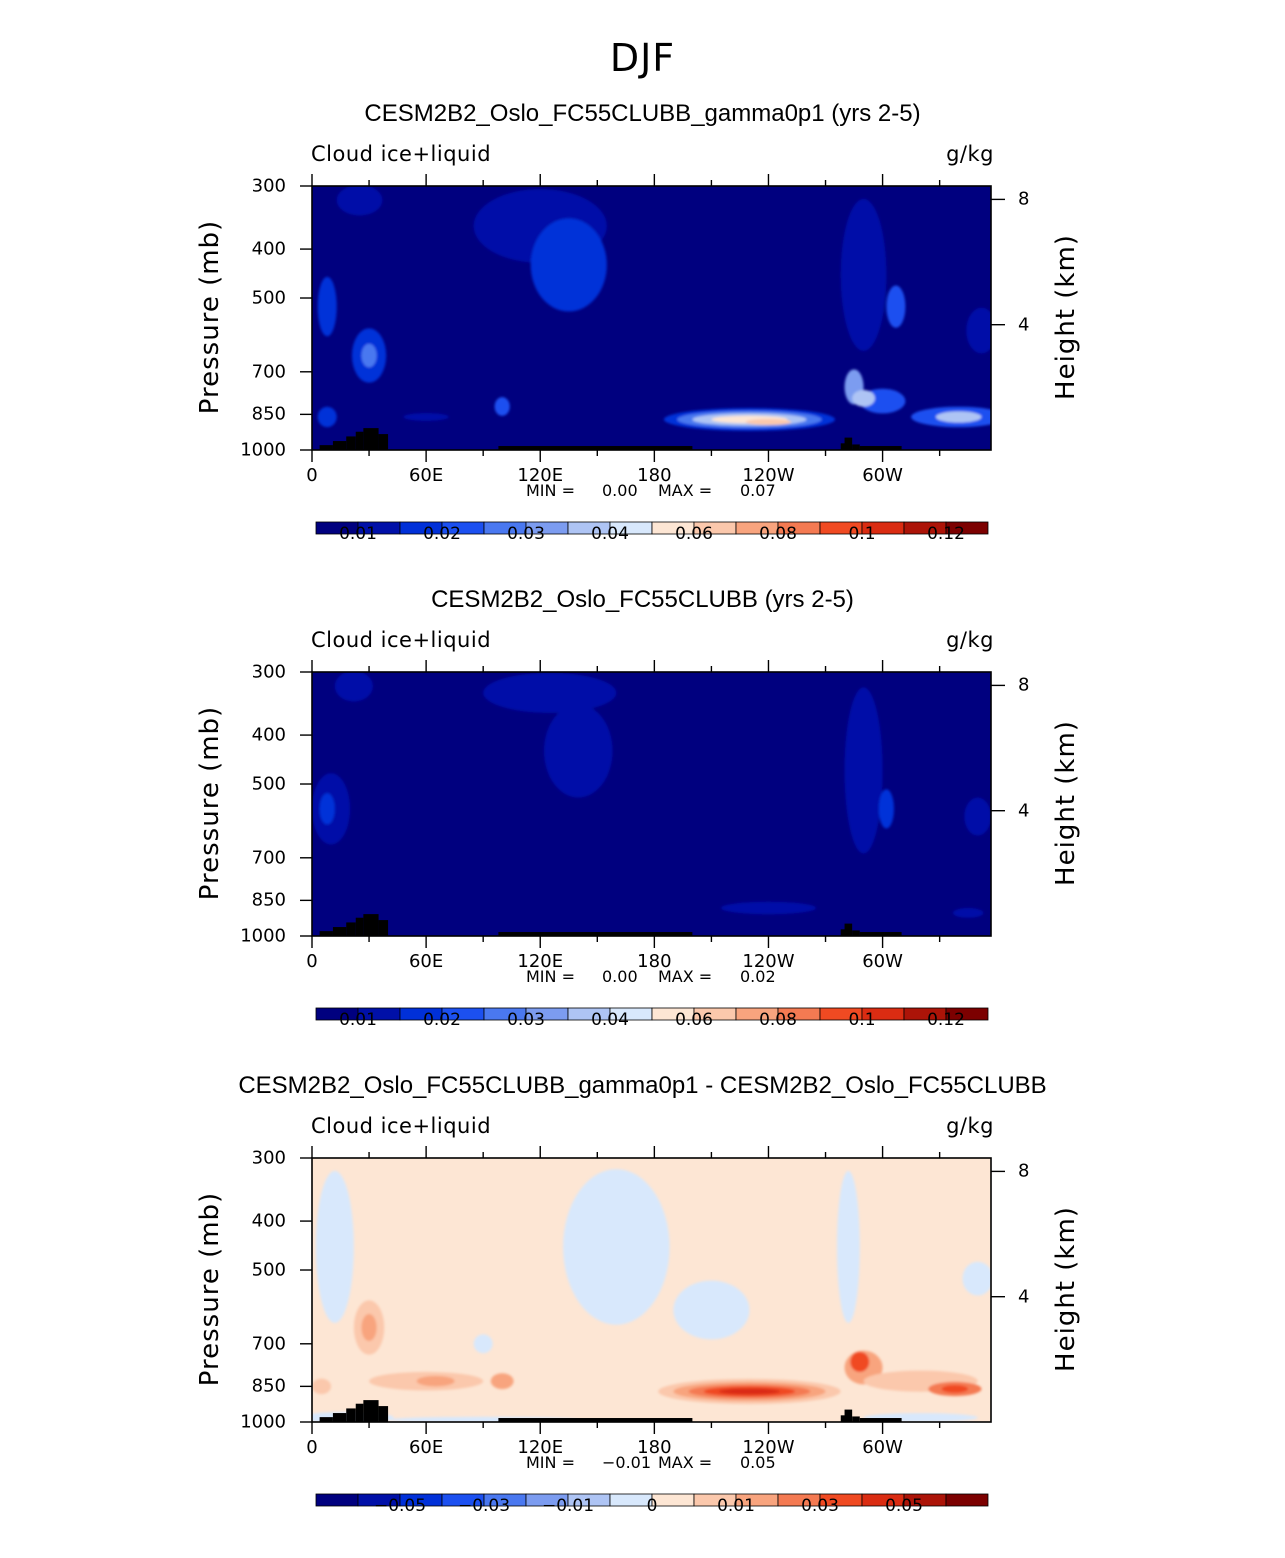 The height and width of the screenshot is (1558, 1285). What do you see at coordinates (862, 534) in the screenshot?
I see `colorbar-label: 0.1` at bounding box center [862, 534].